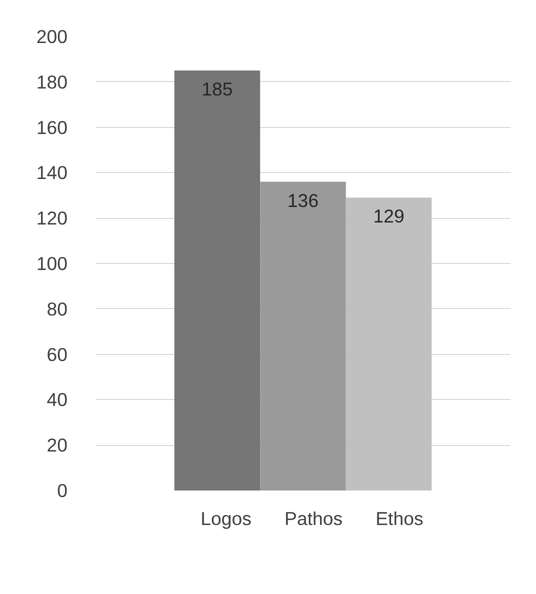 This screenshot has width=536, height=594. Describe the element at coordinates (400, 519) in the screenshot. I see `series-label: Ethos` at that location.